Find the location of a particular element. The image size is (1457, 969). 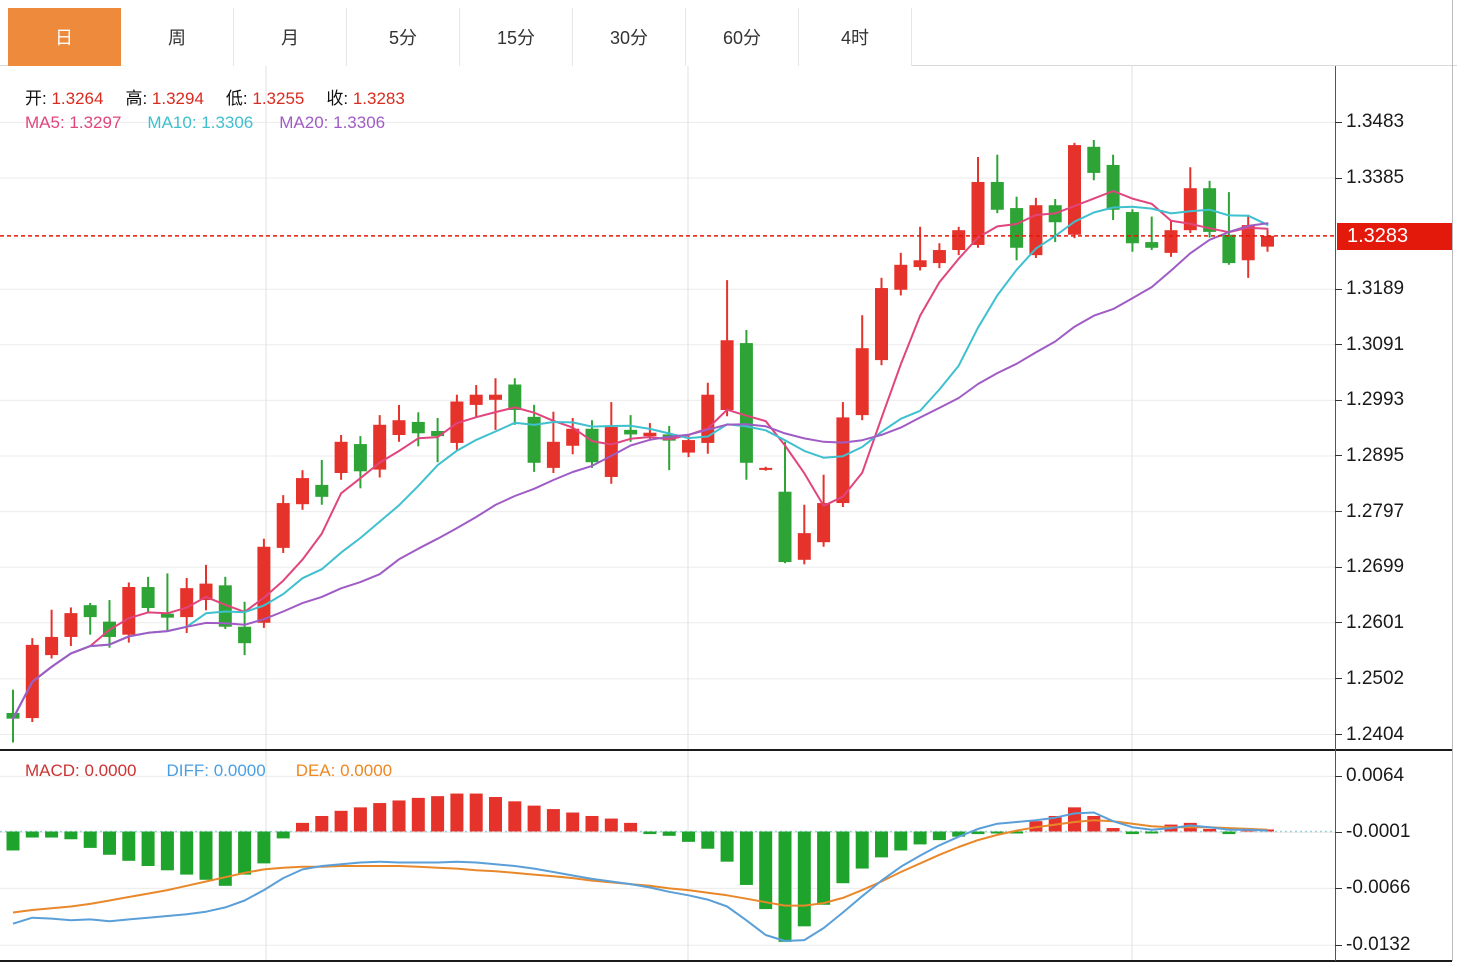

axis-tick-1.2993: 1.2993 is located at coordinates (1369, 400).